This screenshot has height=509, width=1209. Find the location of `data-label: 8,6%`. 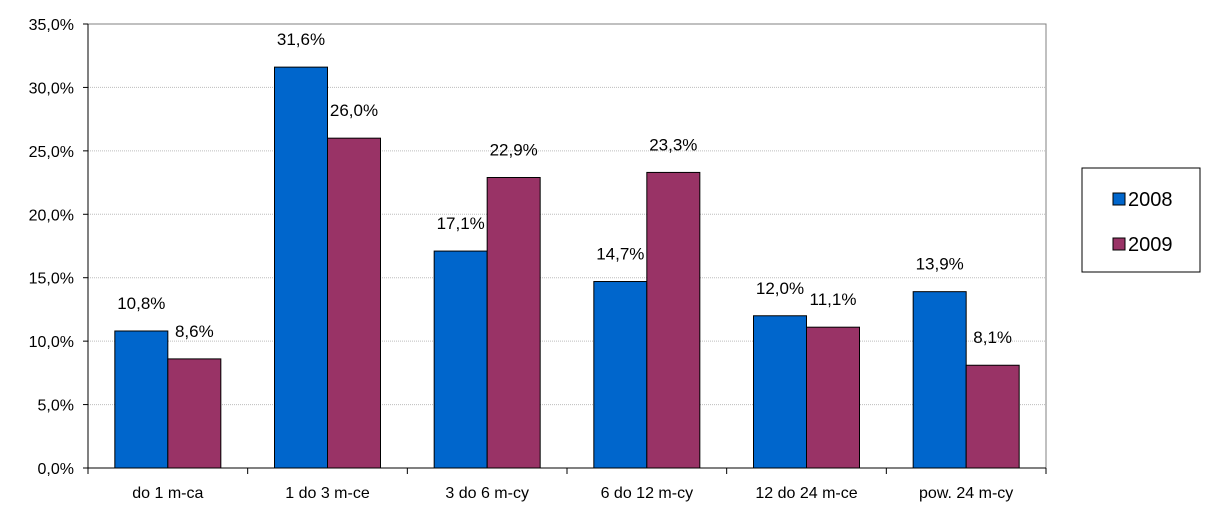

data-label: 8,6% is located at coordinates (194, 331).